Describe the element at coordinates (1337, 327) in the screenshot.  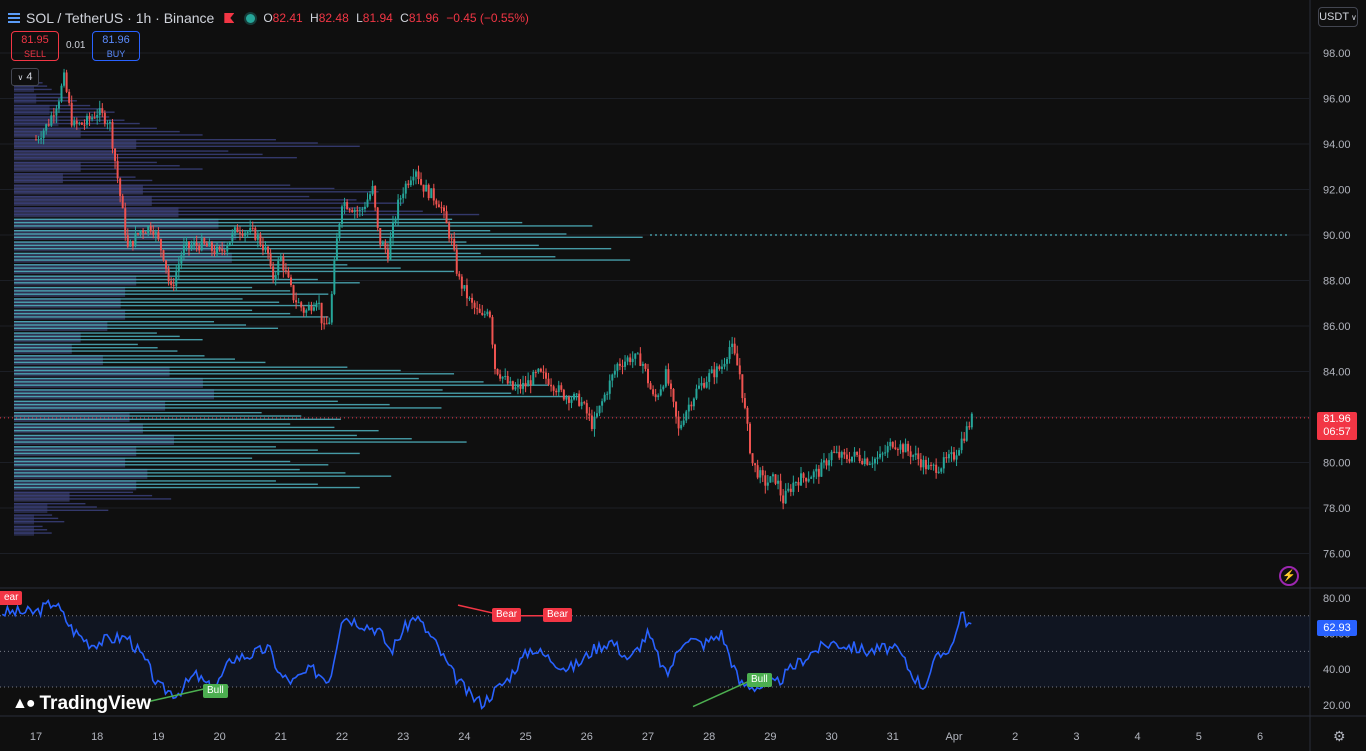
I see `price-tick-label: 86.00` at that location.